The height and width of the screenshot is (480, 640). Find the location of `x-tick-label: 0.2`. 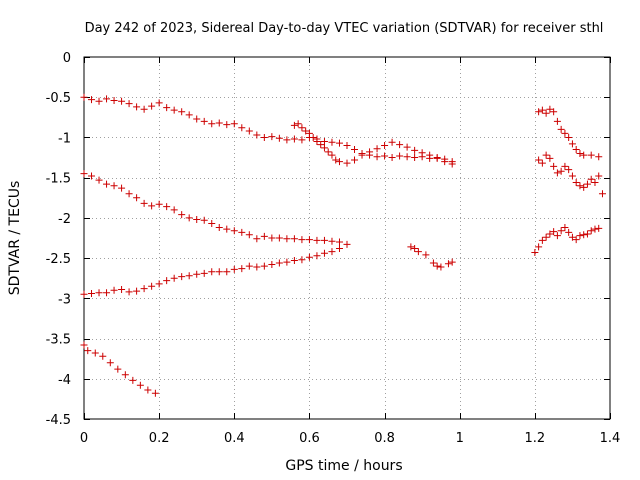

x-tick-label: 0.2 is located at coordinates (159, 438).